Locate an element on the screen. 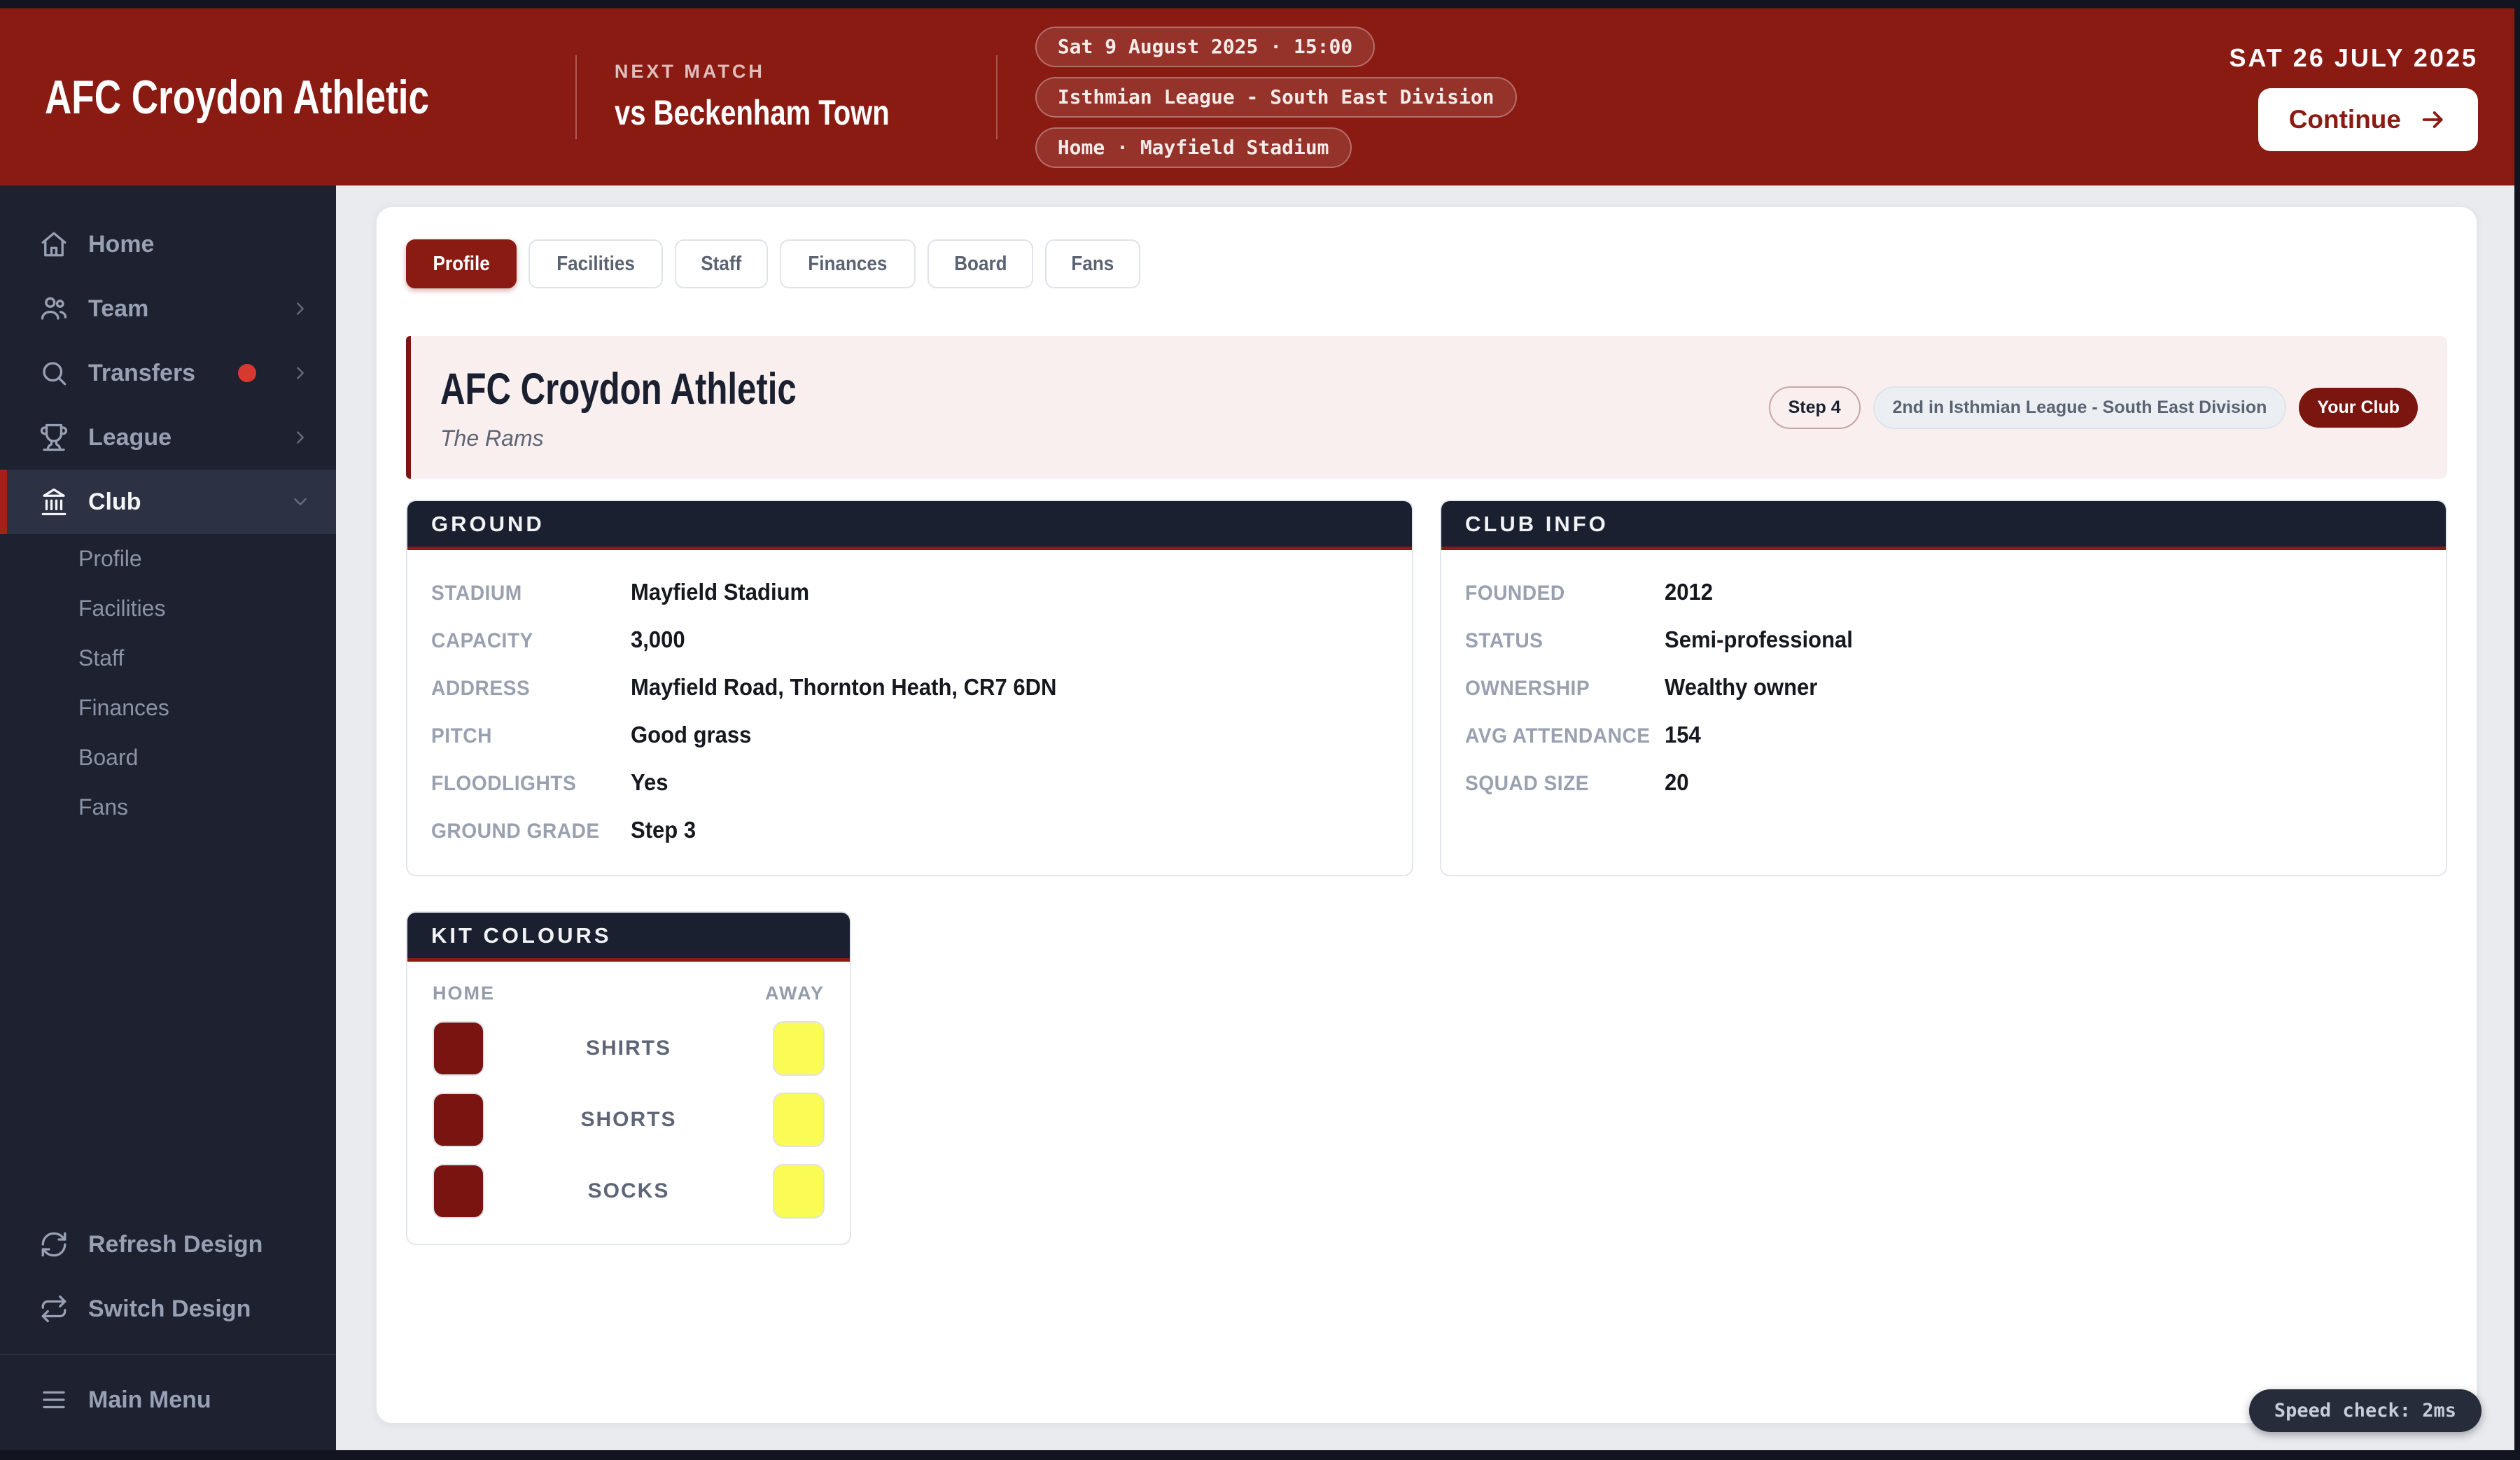  next-match-block: NEXT MATCH vs Beckenham Town is located at coordinates (786, 97).